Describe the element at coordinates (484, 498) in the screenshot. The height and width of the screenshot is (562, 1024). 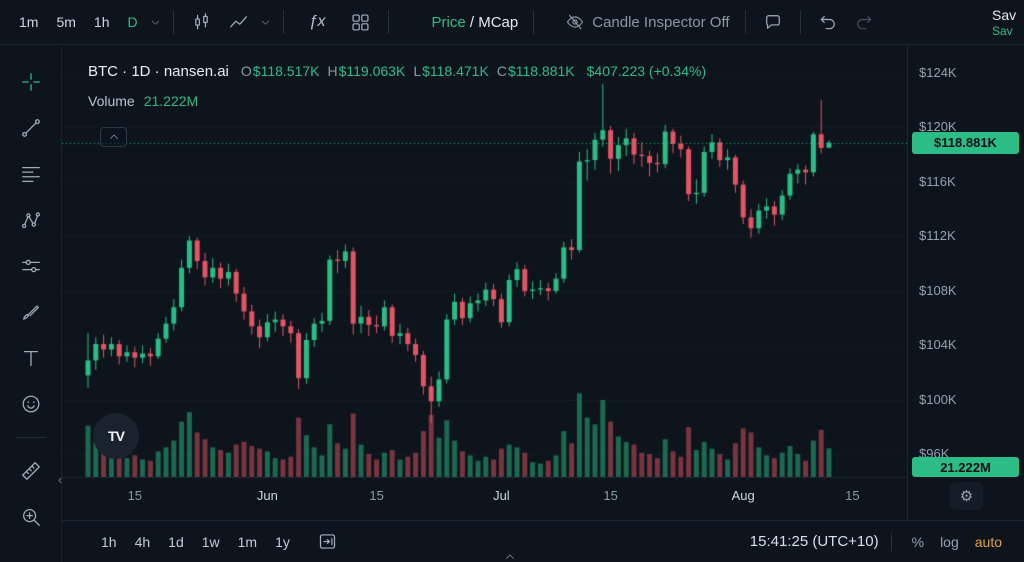
I see `time-axis: 15 Jun 15 Jul 15 Aug 15` at that location.